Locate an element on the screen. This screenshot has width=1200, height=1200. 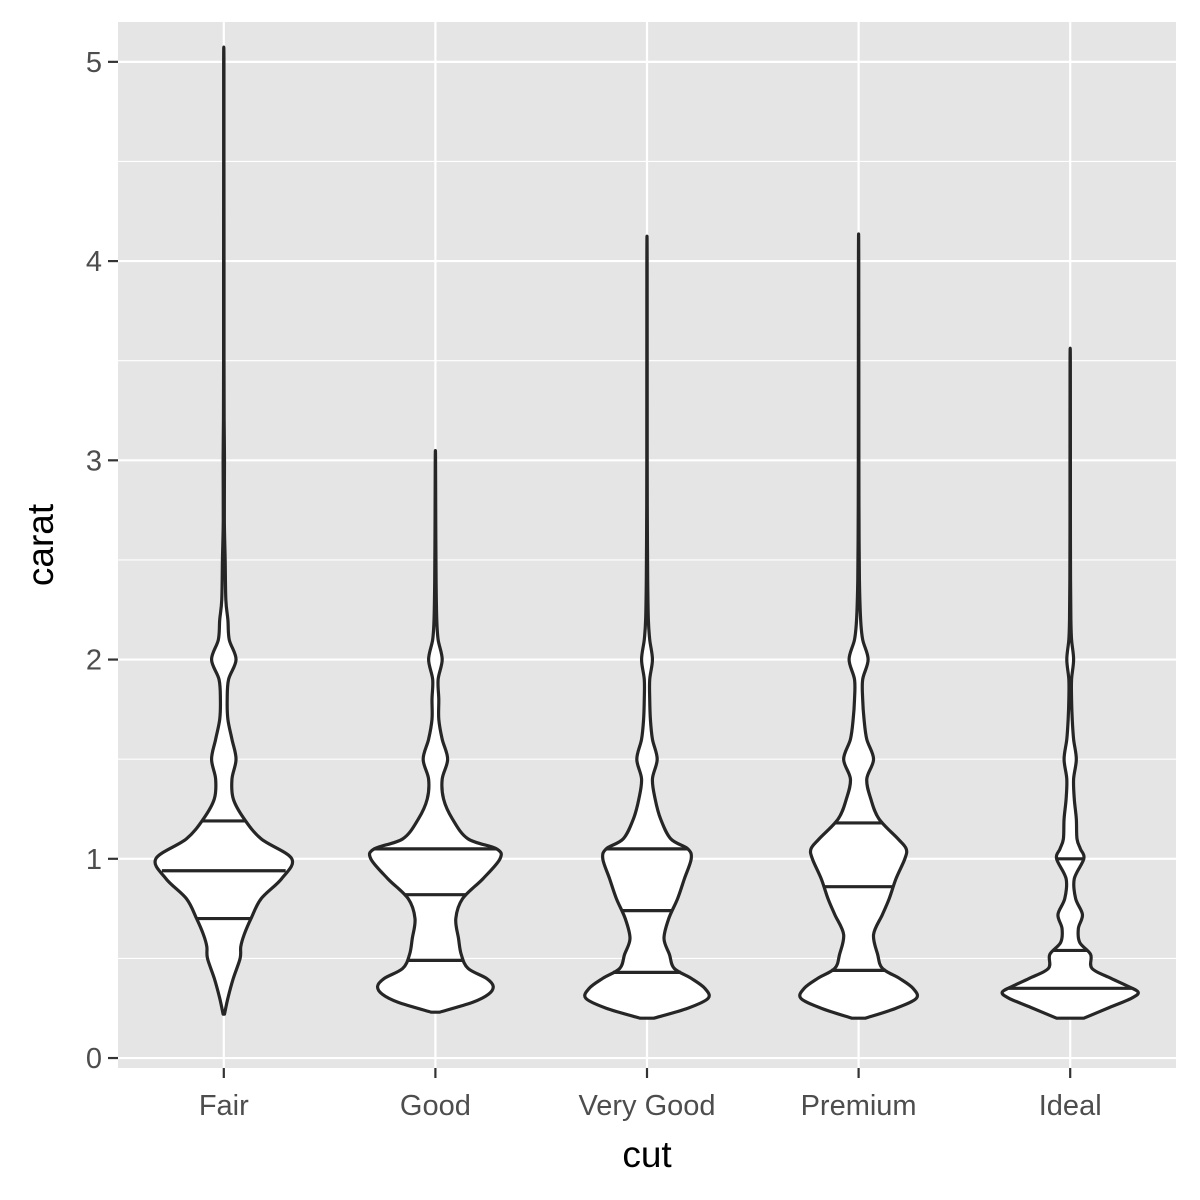
y-axis: 0 1 2 3 4 5 is located at coordinates (102, 561).